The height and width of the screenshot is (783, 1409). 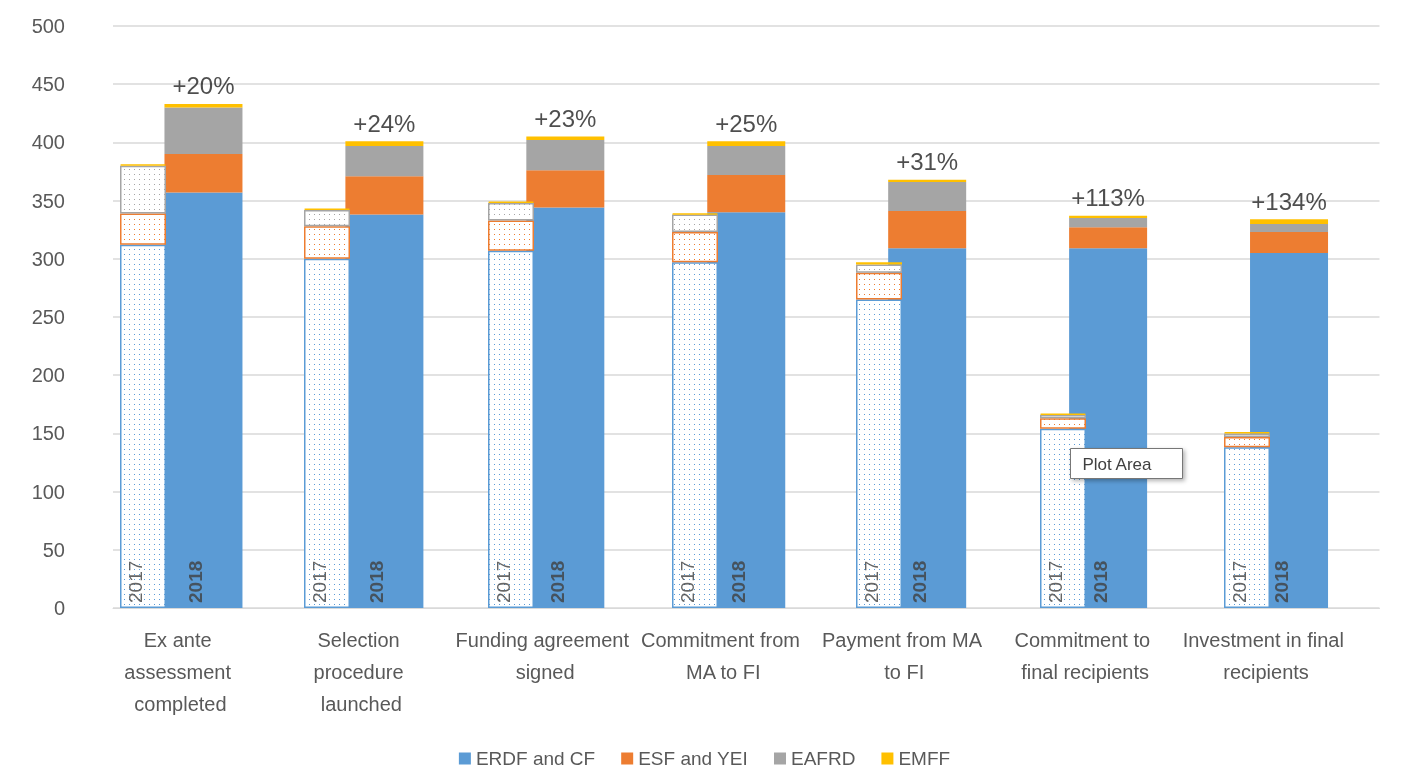 What do you see at coordinates (723, 656) in the screenshot?
I see `x-tick-label: Commitment from MA to FI` at bounding box center [723, 656].